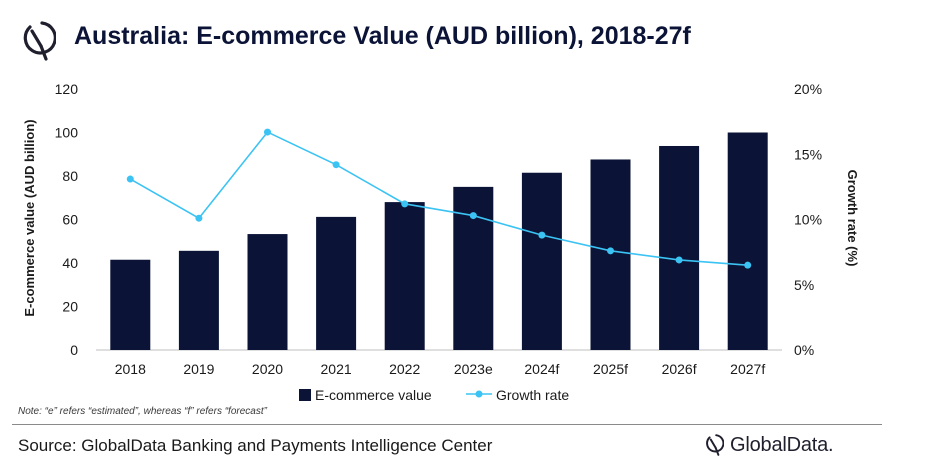  I want to click on x-tick-label: 2024f, so click(541, 369).